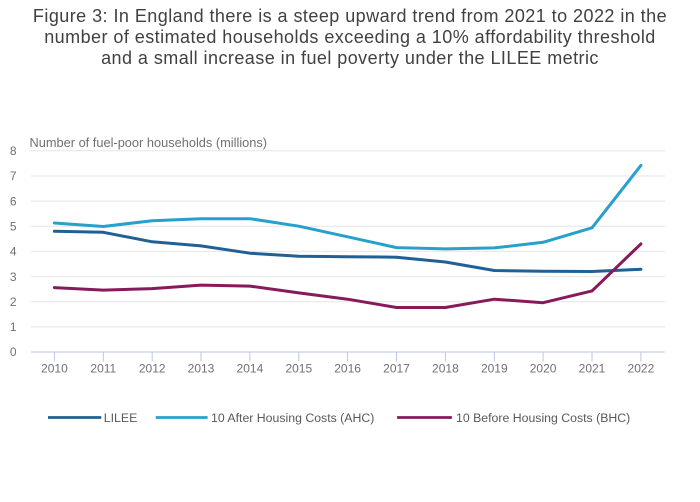 The image size is (700, 502). I want to click on svg-text: 6, so click(13, 201).